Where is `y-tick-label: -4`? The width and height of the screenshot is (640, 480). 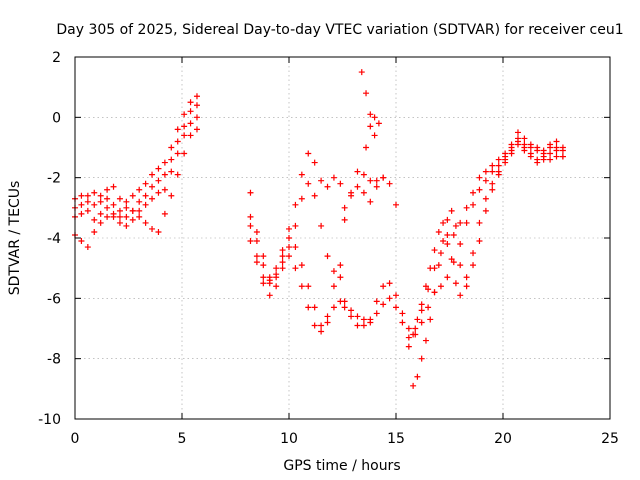 y-tick-label: -4 is located at coordinates (54, 239).